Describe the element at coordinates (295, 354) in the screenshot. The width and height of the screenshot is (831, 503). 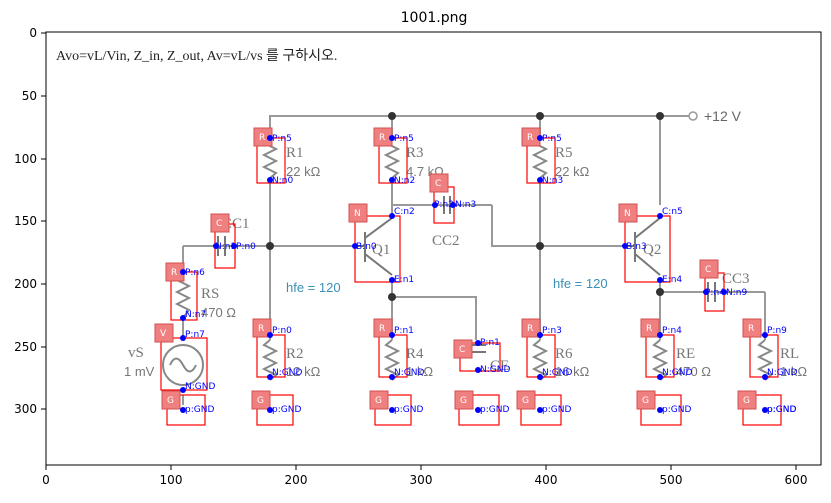
I see `label-r2: R2` at that location.